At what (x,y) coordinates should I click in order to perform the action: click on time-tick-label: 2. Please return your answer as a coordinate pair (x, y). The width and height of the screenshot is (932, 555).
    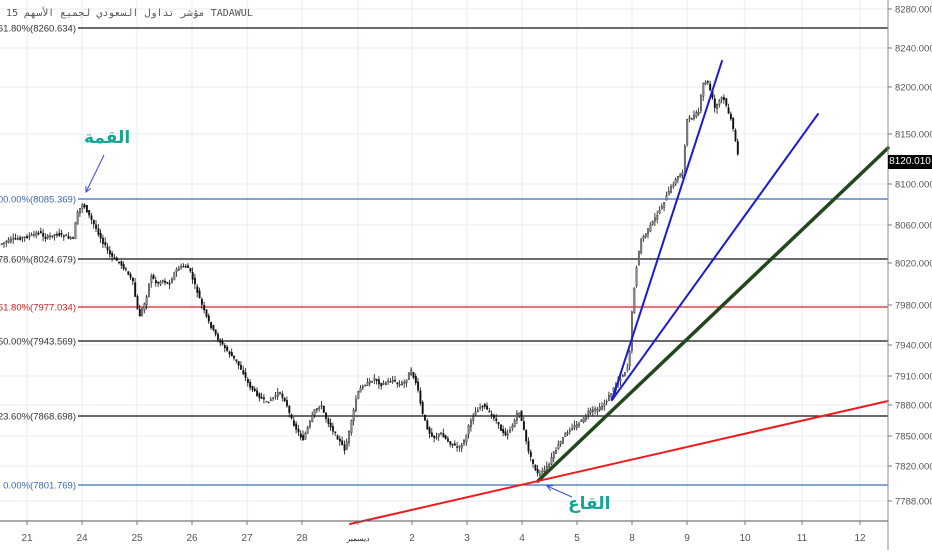
    Looking at the image, I should click on (412, 538).